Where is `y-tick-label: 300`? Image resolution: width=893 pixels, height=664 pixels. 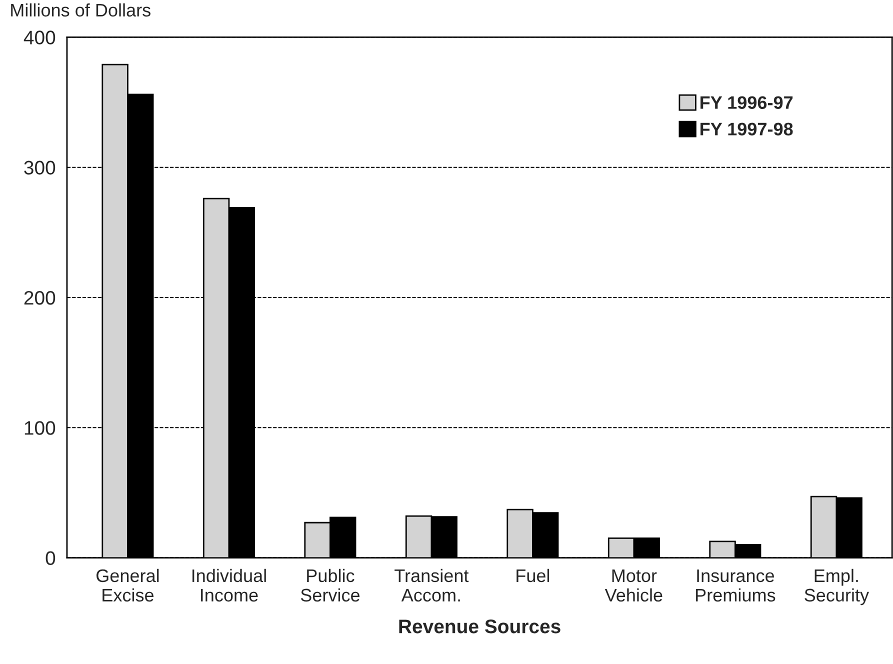
y-tick-label: 300 is located at coordinates (40, 167).